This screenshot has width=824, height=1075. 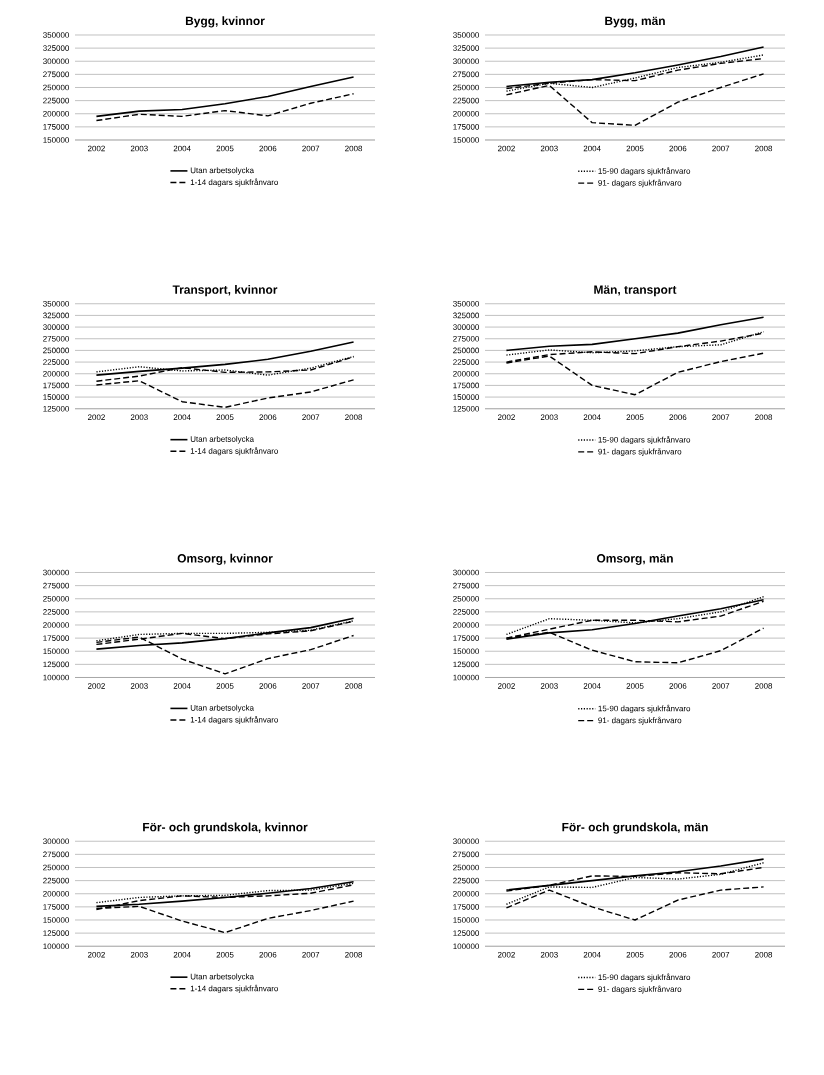 I want to click on chart-title: Omsorg, kvinnor, so click(x=225, y=559).